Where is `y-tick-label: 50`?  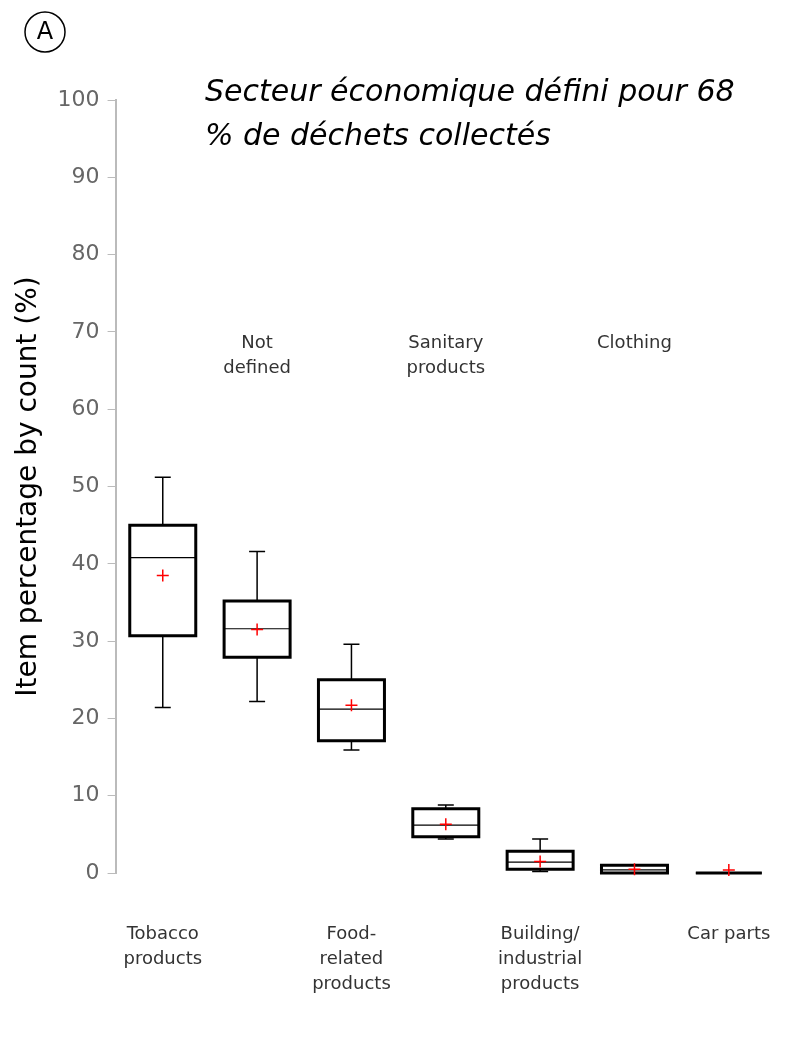
y-tick-label: 50 is located at coordinates (85, 485).